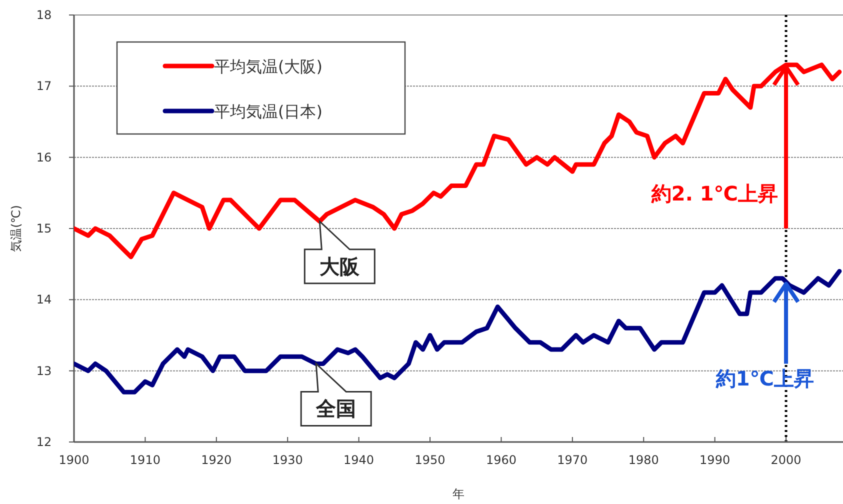  Describe the element at coordinates (145, 460) in the screenshot. I see `x-tick-label: 1910` at that location.